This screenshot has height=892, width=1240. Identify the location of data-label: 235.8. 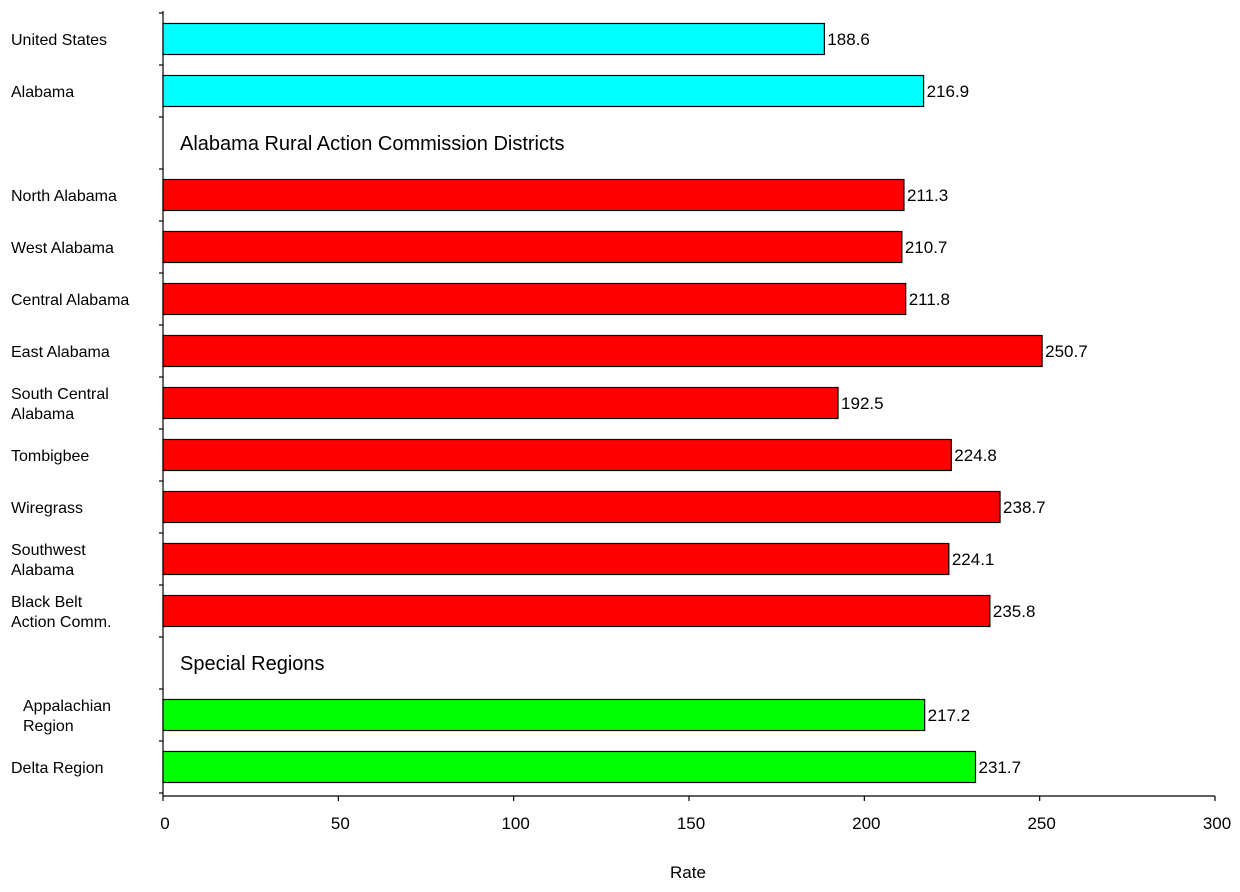
(1014, 611).